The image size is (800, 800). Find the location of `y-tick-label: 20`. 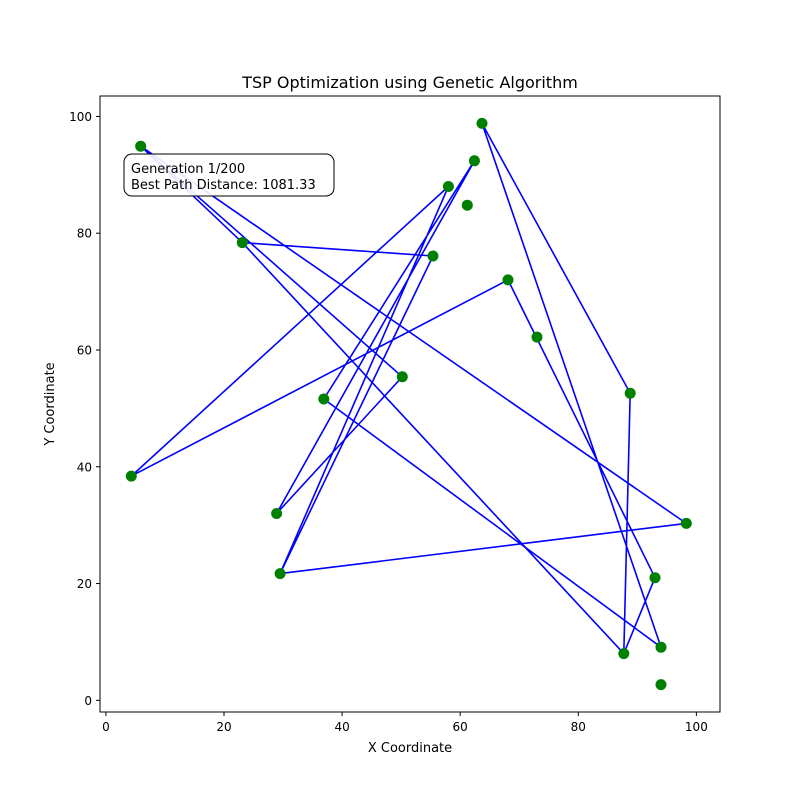

y-tick-label: 20 is located at coordinates (84, 584).